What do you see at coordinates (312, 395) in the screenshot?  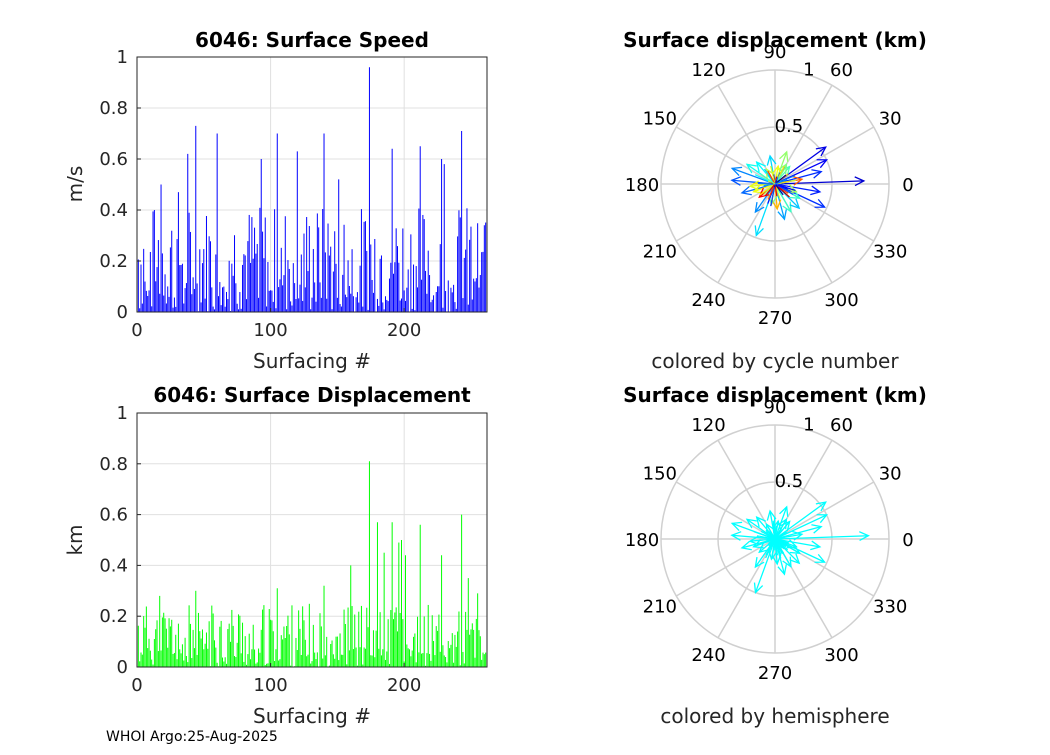 I see `surface-displacement-title: 6046: Surface Displacement` at bounding box center [312, 395].